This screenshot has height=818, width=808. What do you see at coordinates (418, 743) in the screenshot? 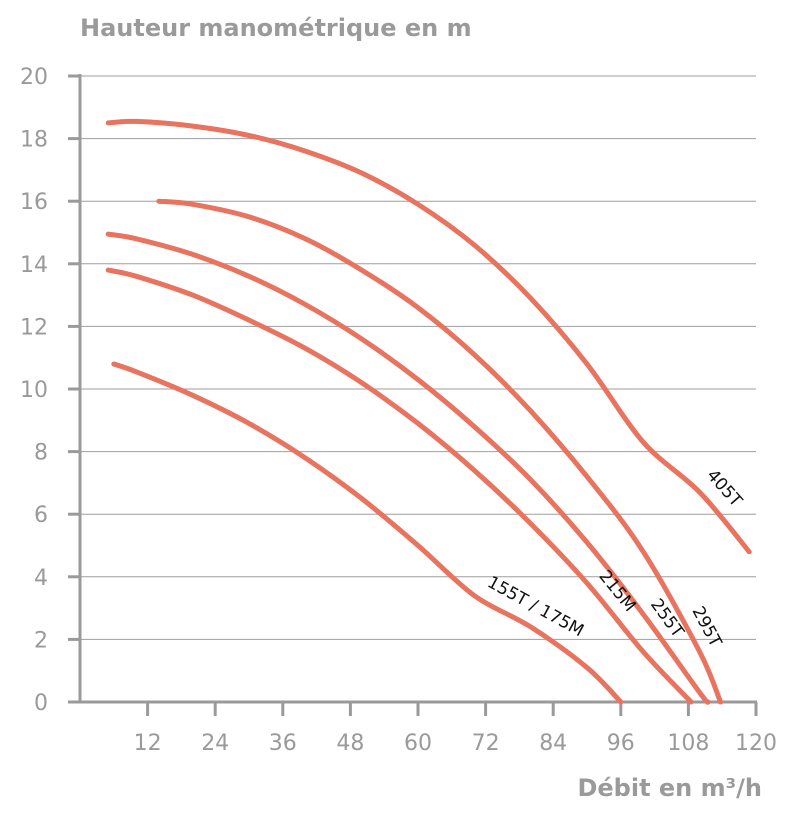
I see `x-tick-label: 60` at bounding box center [418, 743].